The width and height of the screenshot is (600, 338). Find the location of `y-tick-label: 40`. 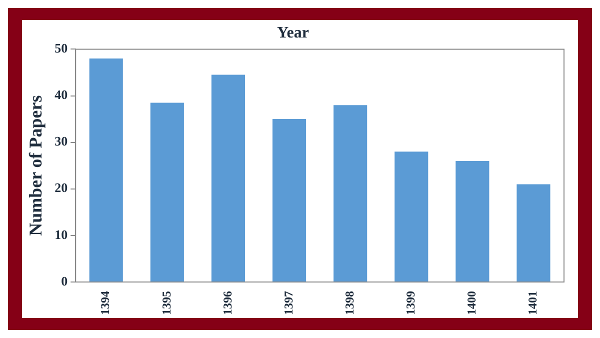

y-tick-label: 40 is located at coordinates (61, 94).